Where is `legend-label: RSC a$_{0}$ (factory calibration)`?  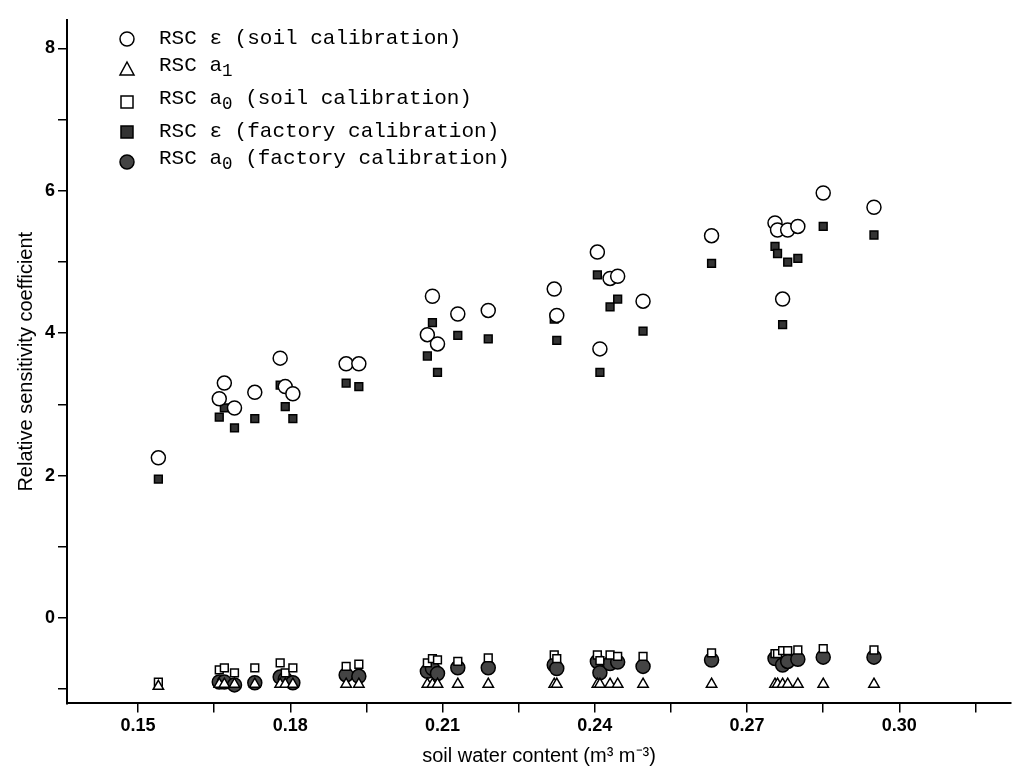
legend-label: RSC a$_{0}$ (factory calibration) is located at coordinates (334, 161).